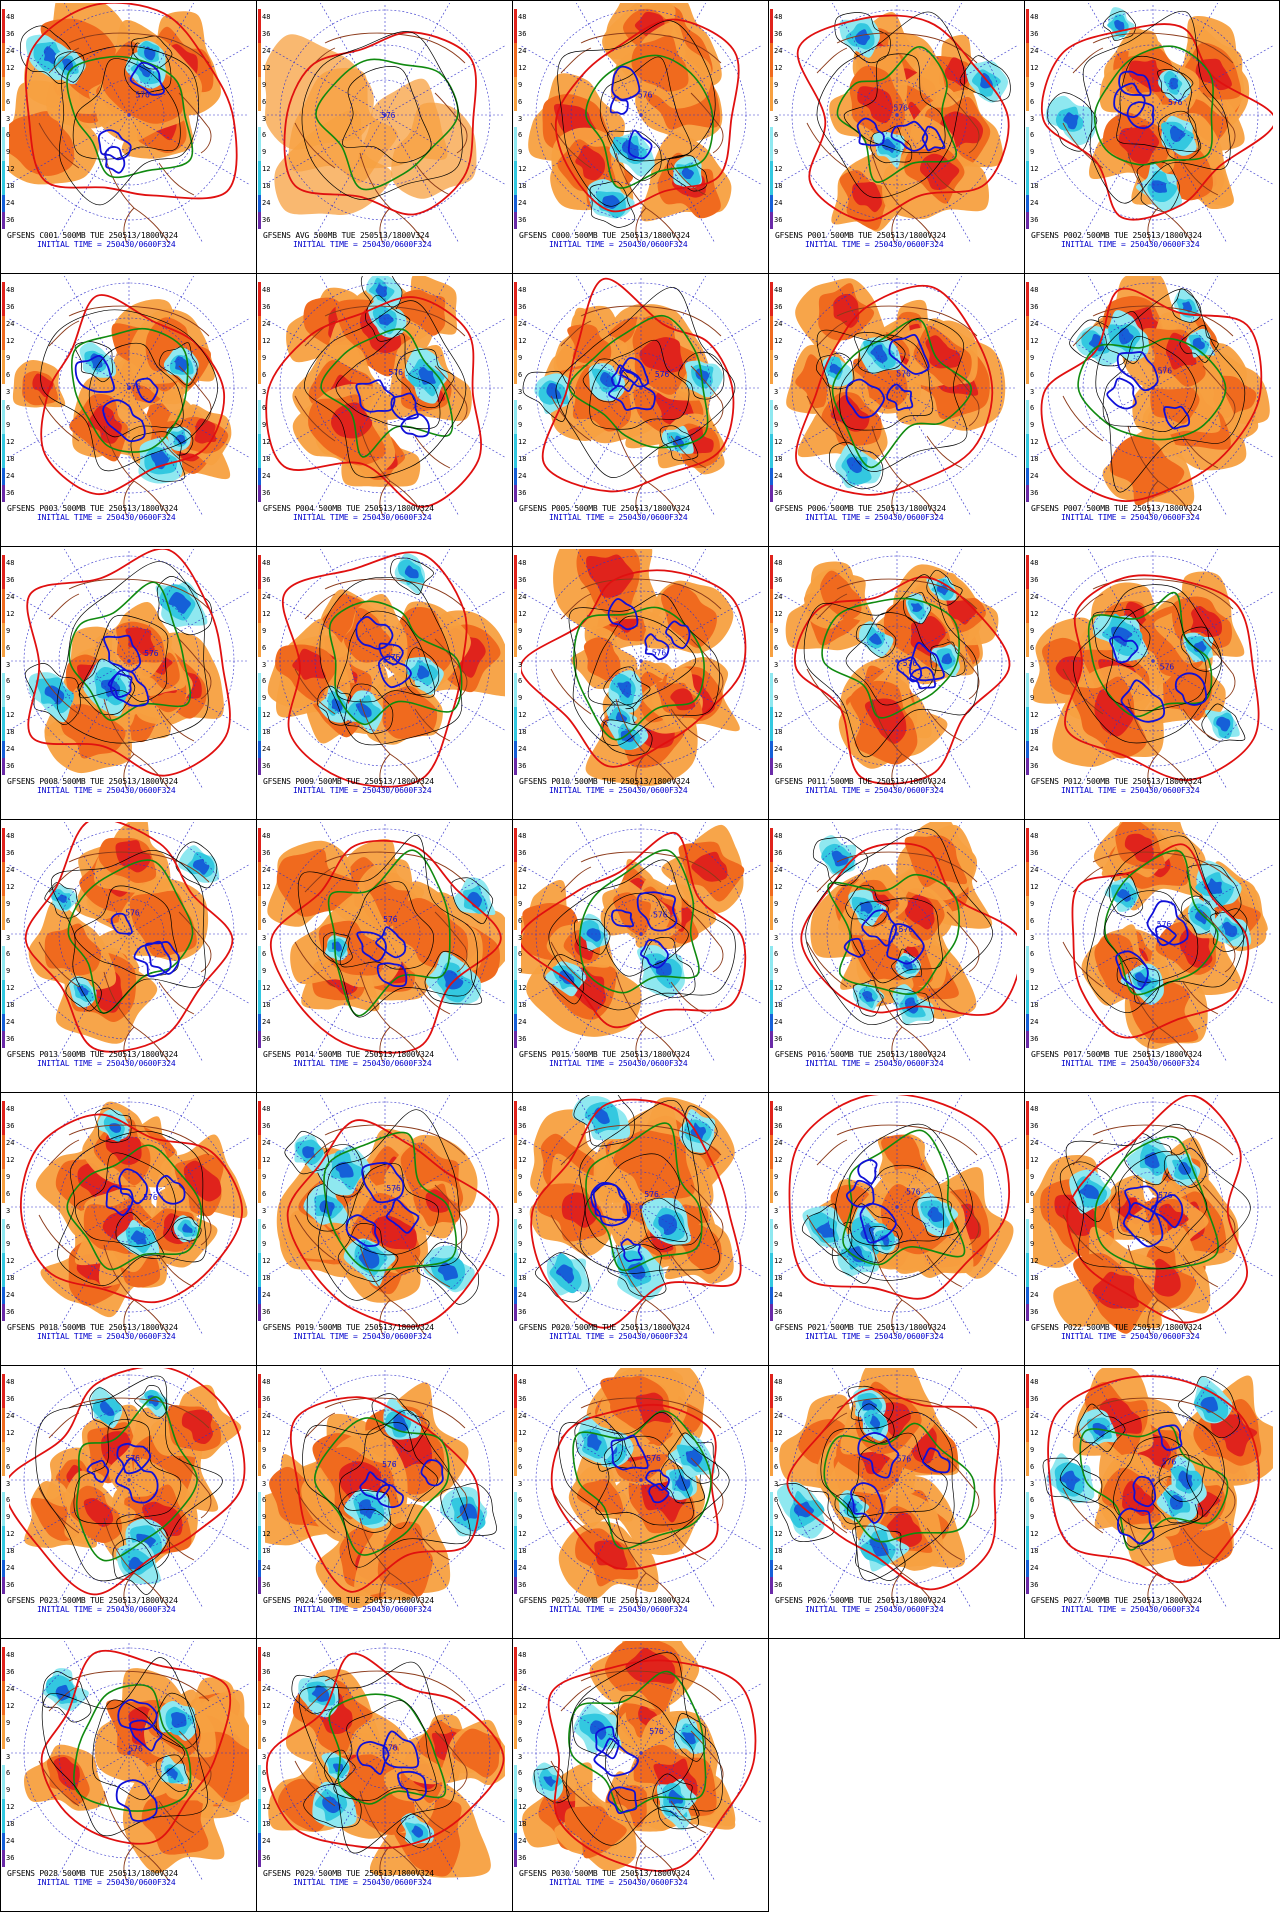 The width and height of the screenshot is (1280, 1912). What do you see at coordinates (348, 1327) in the screenshot?
I see `panel-caption: GFSENS P019 500MB TUE 250513/1800V324` at bounding box center [348, 1327].